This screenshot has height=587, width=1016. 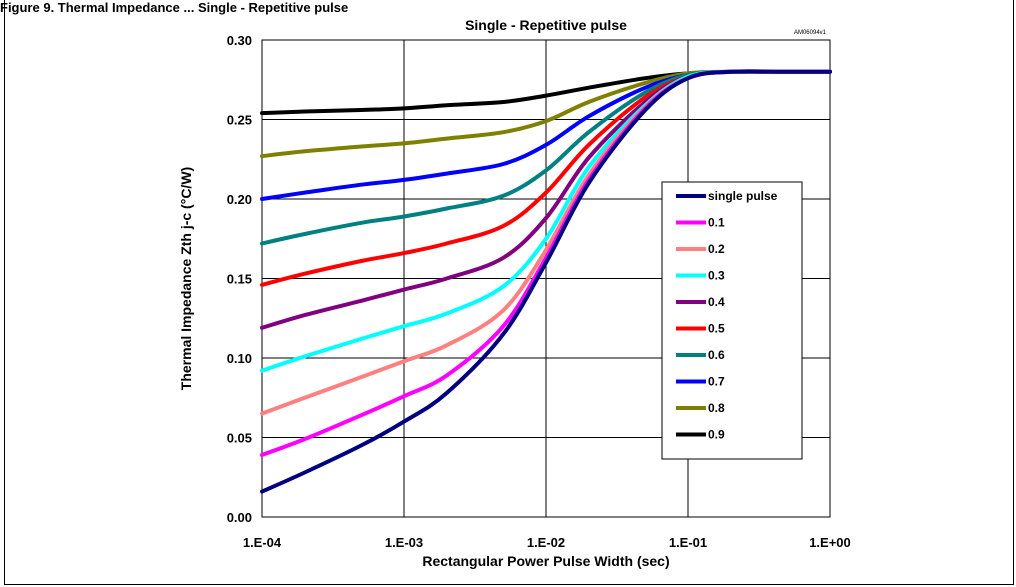 I want to click on y-tick-label: 0.05, so click(x=239, y=438).